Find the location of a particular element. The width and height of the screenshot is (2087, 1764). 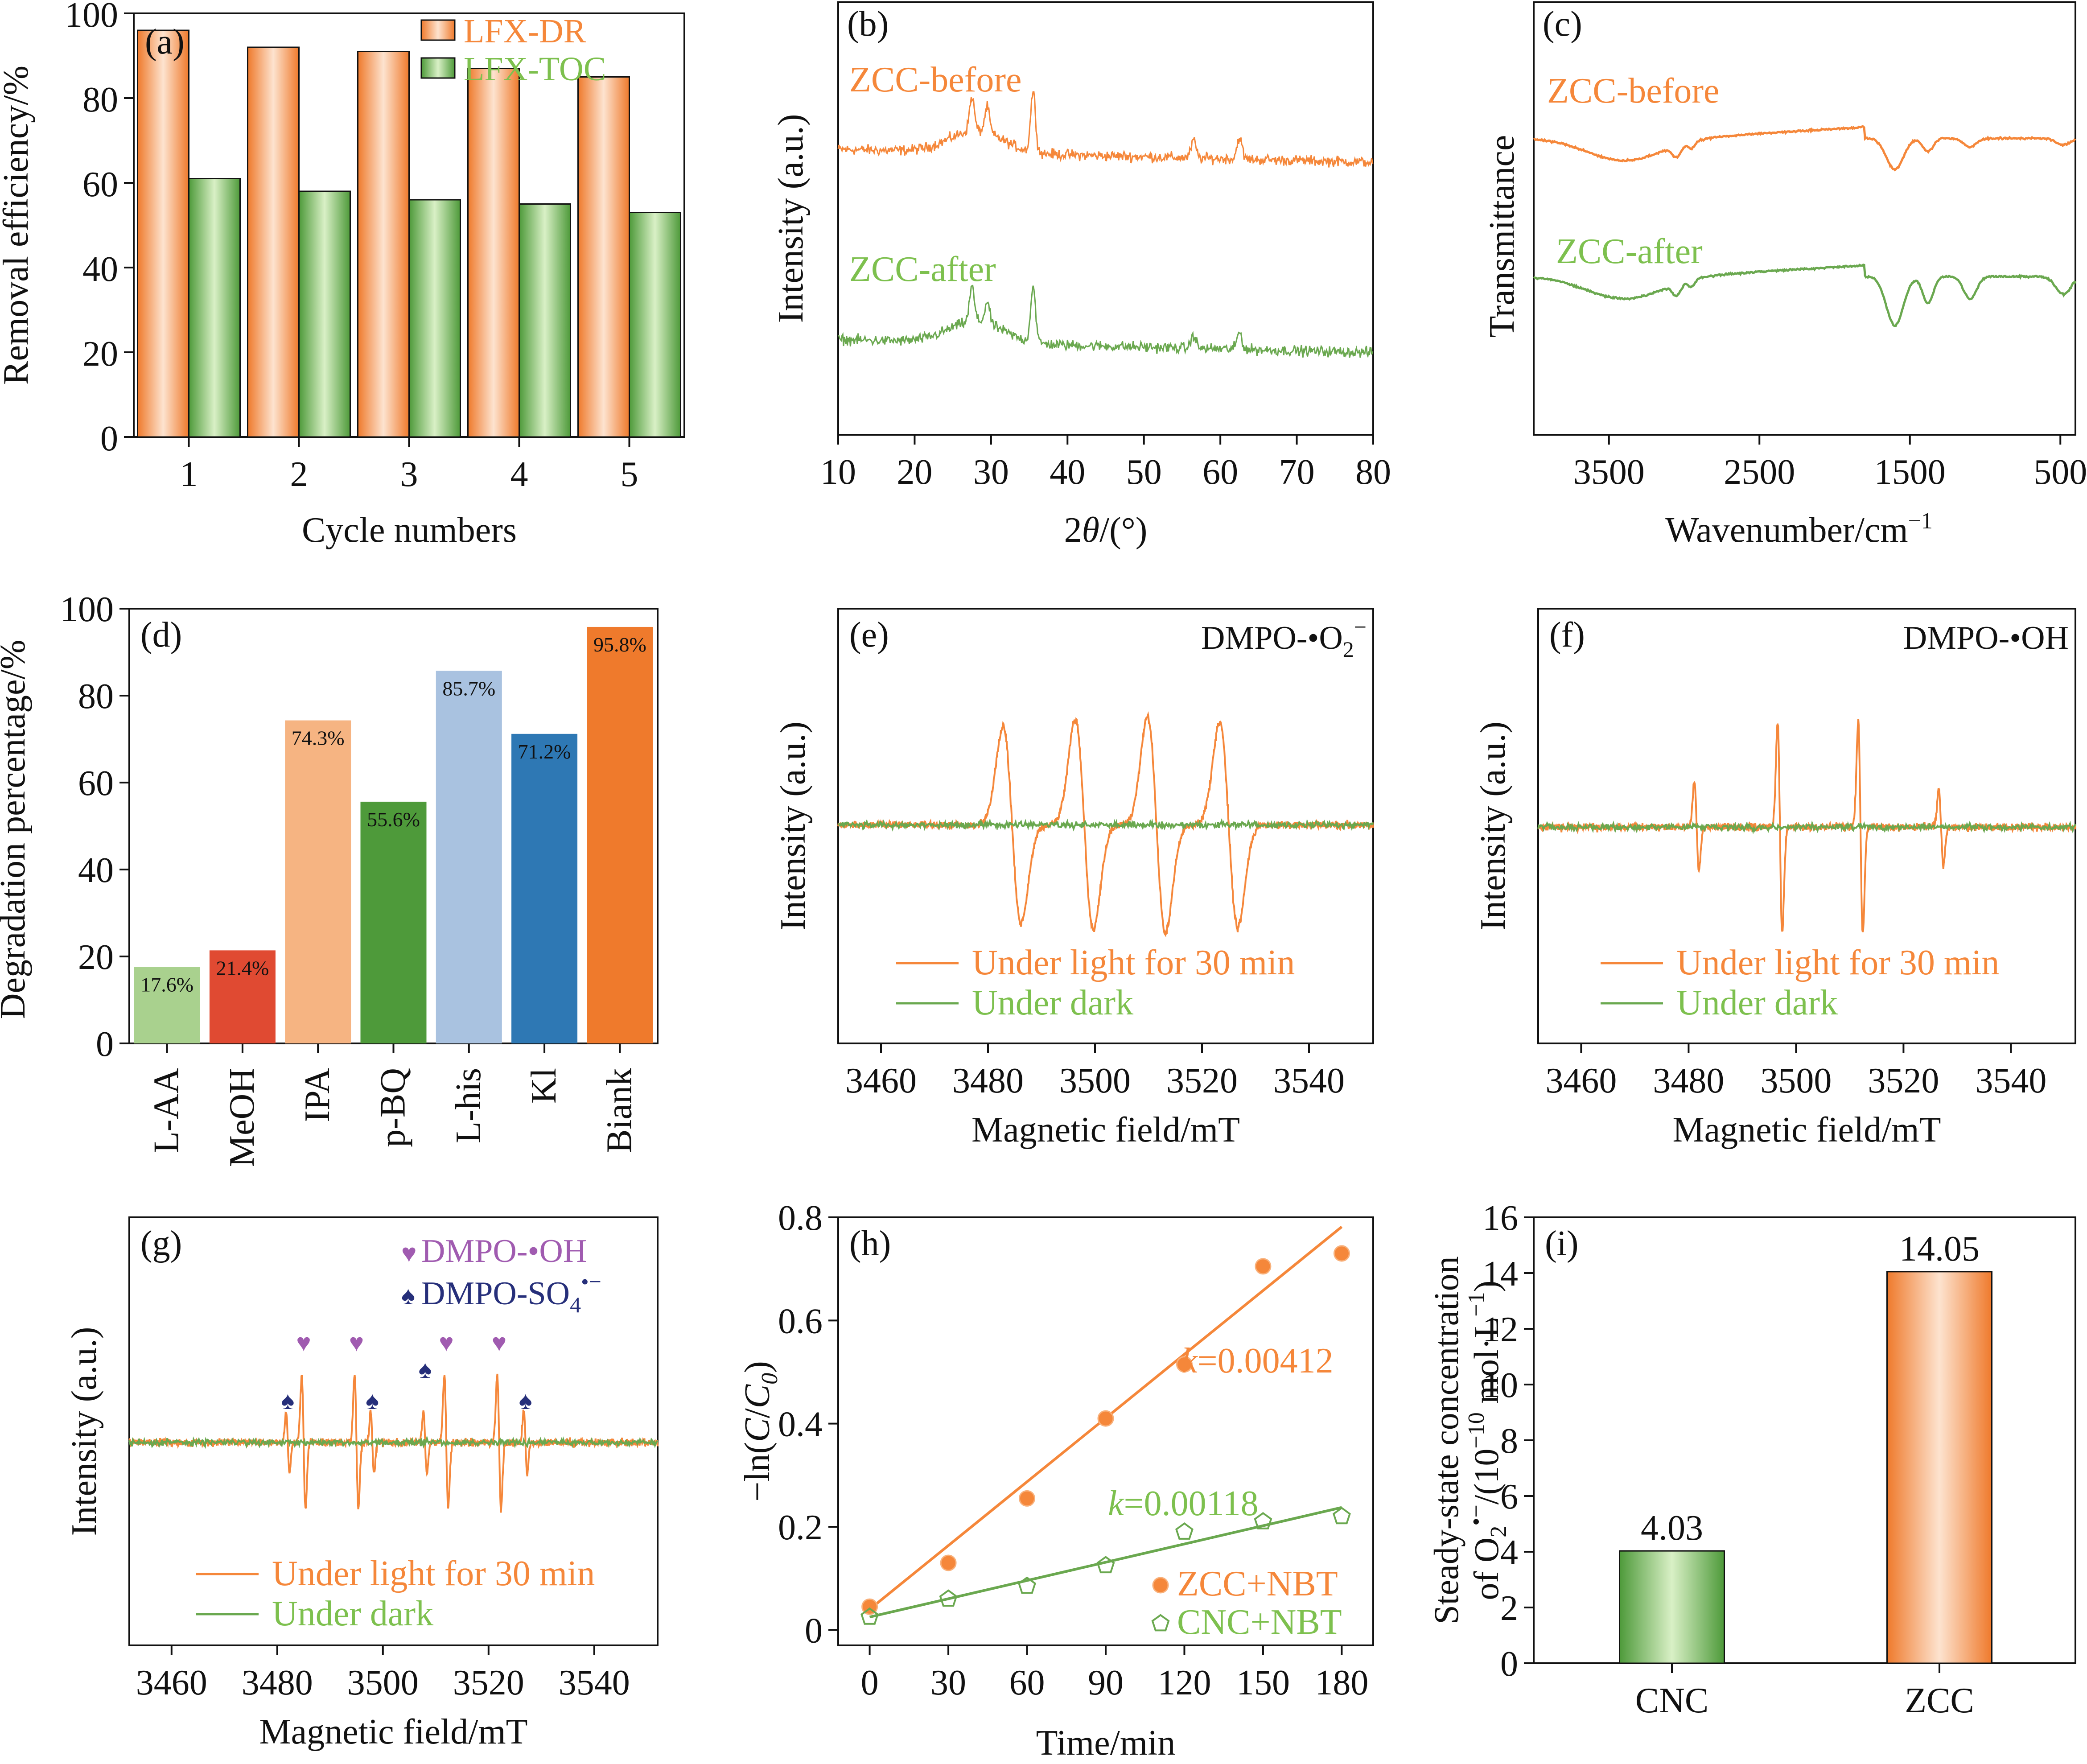

legend-spade-icon: ♠ is located at coordinates (408, 1295).